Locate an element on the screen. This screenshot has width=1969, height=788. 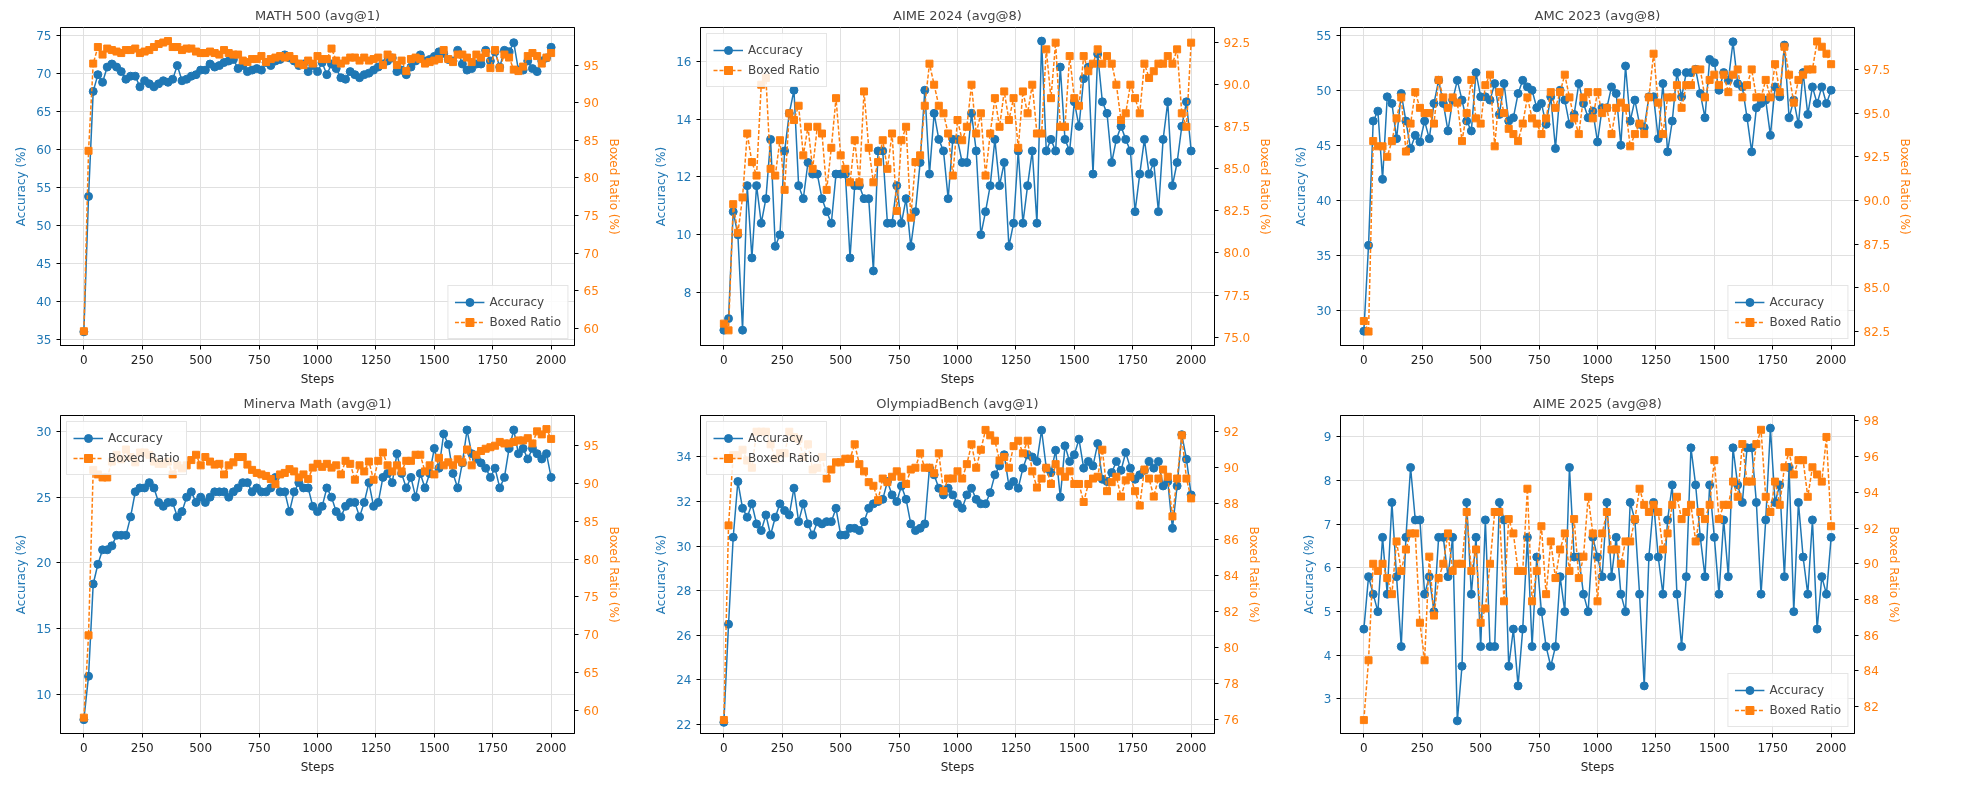
y-tick-label: 3 is located at coordinates (1327, 699).